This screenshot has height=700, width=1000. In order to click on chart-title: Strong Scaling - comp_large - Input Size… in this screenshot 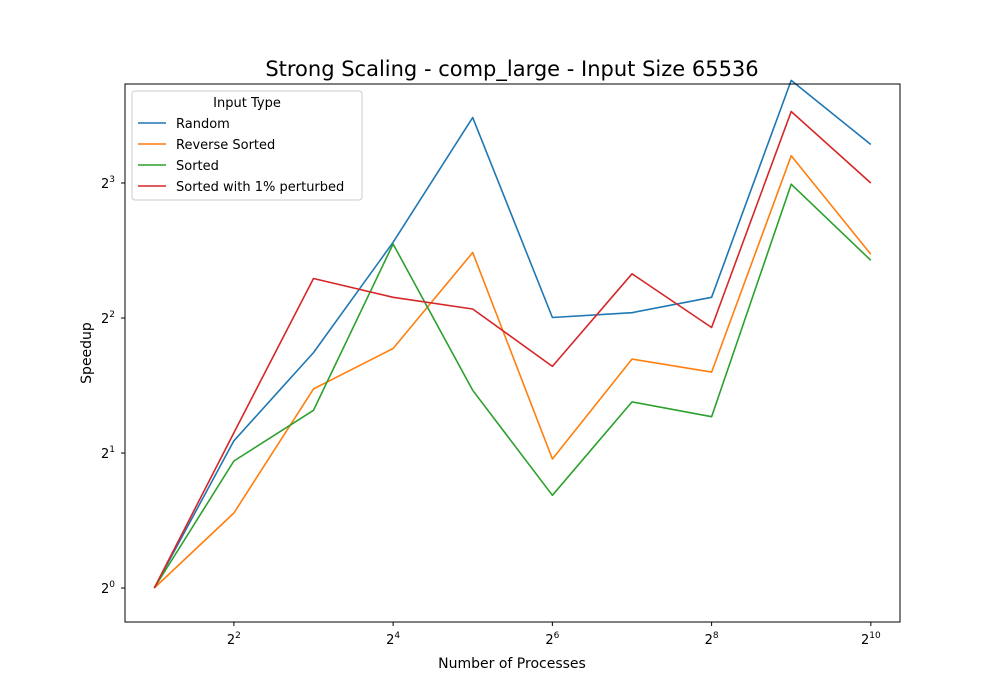, I will do `click(511, 69)`.